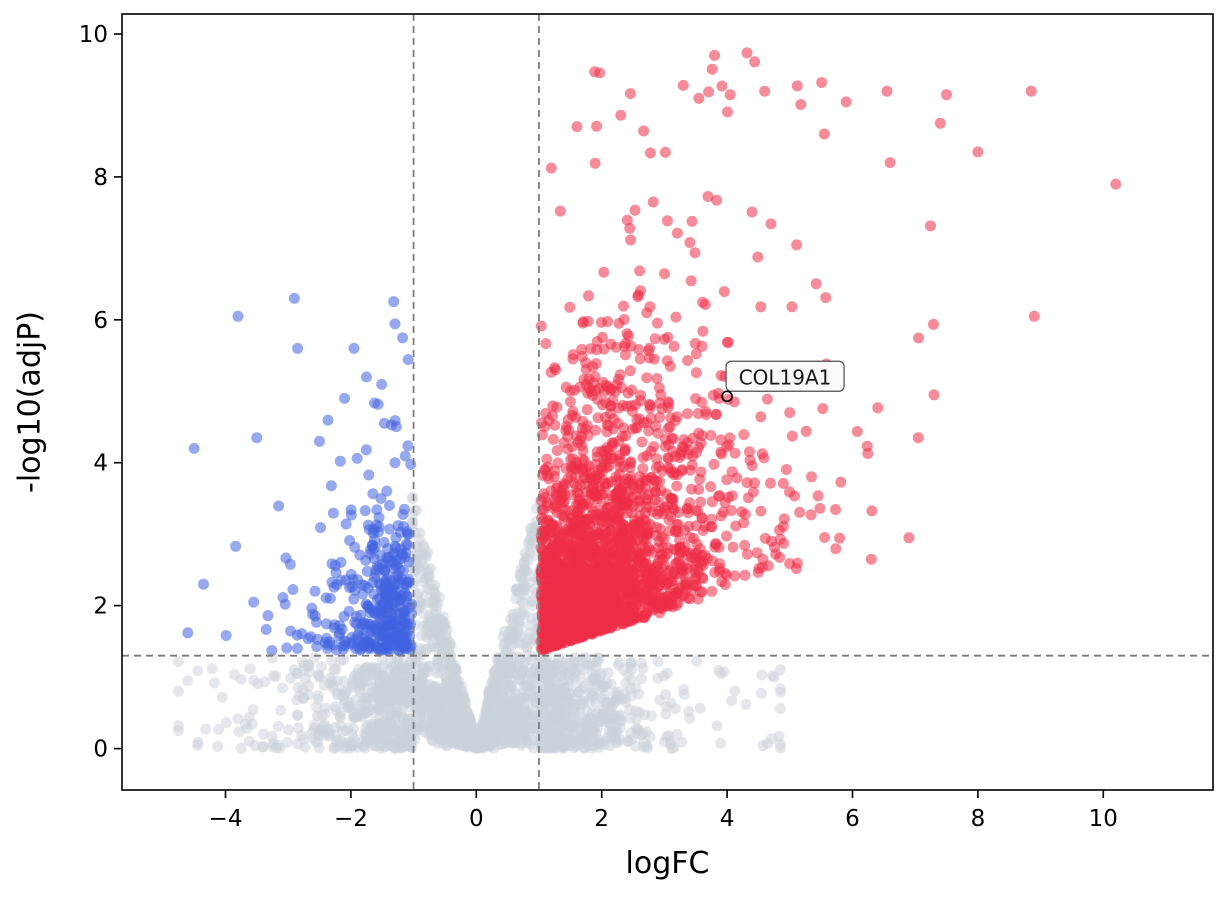 This screenshot has width=1228, height=906. Describe the element at coordinates (727, 819) in the screenshot. I see `x-tick-label: 4` at that location.